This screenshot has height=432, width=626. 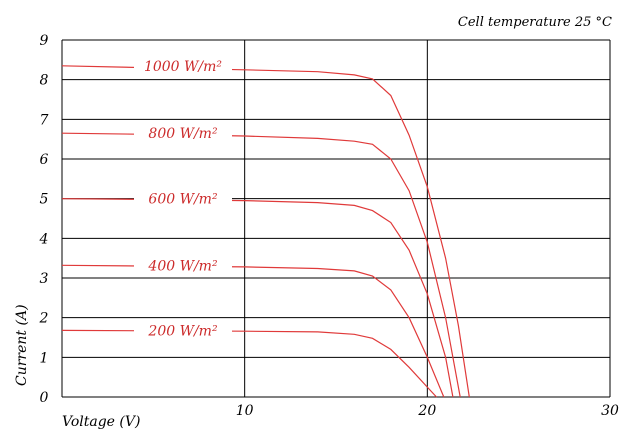 I want to click on y-tick-label: 5, so click(x=44, y=200).